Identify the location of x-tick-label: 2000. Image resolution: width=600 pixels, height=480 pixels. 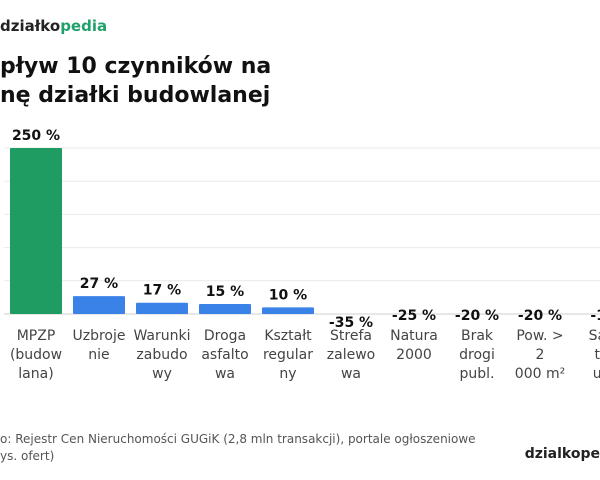
(414, 355).